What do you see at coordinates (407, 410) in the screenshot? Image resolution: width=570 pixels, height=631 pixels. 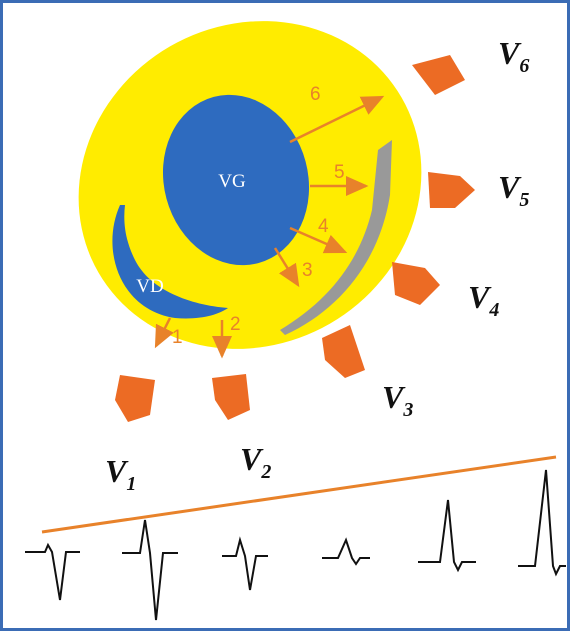 I see `label-part: 3` at bounding box center [407, 410].